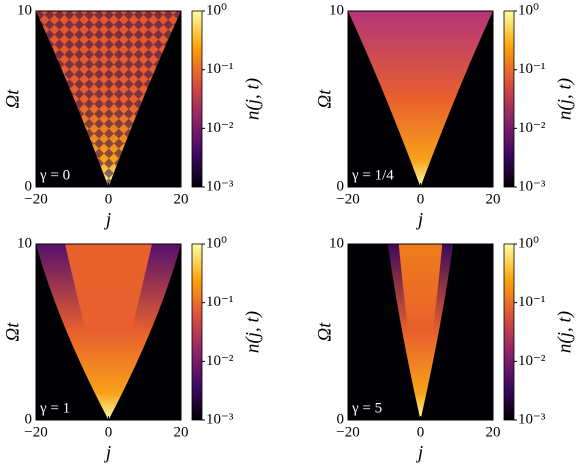  I want to click on annotation: γ = 5, so click(366, 408).